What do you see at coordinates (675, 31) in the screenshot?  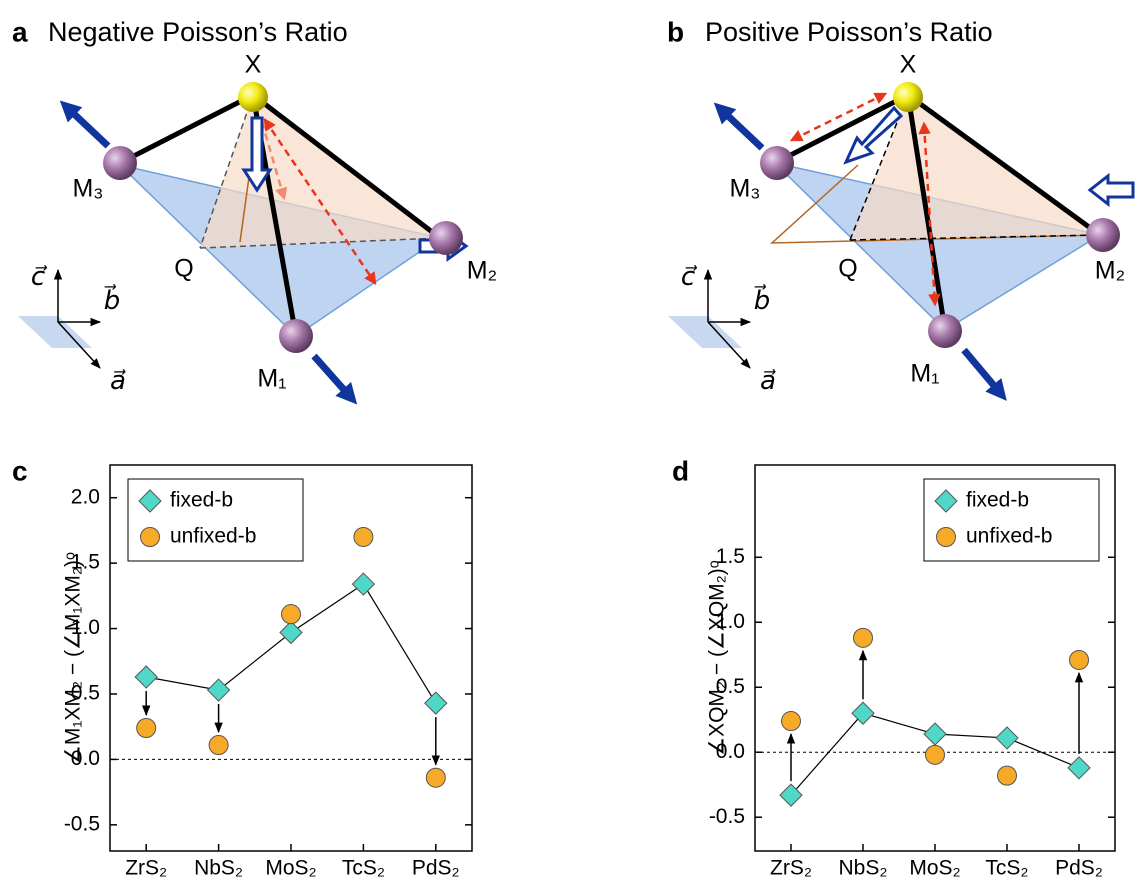 I see `panel-letter: b` at bounding box center [675, 31].